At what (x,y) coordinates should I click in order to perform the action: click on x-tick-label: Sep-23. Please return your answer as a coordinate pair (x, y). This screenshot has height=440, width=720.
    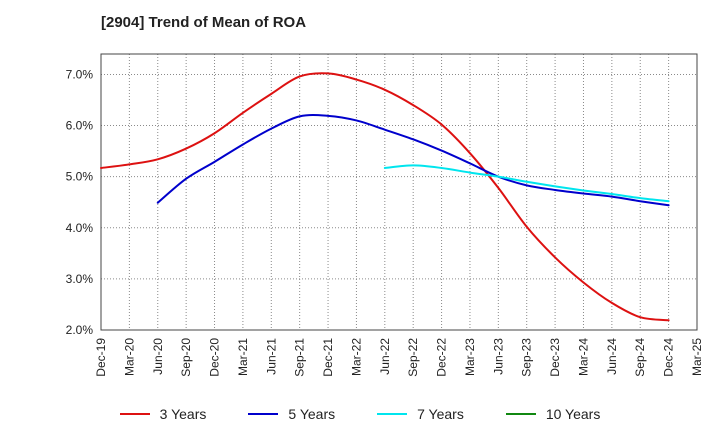
    Looking at the image, I should click on (527, 357).